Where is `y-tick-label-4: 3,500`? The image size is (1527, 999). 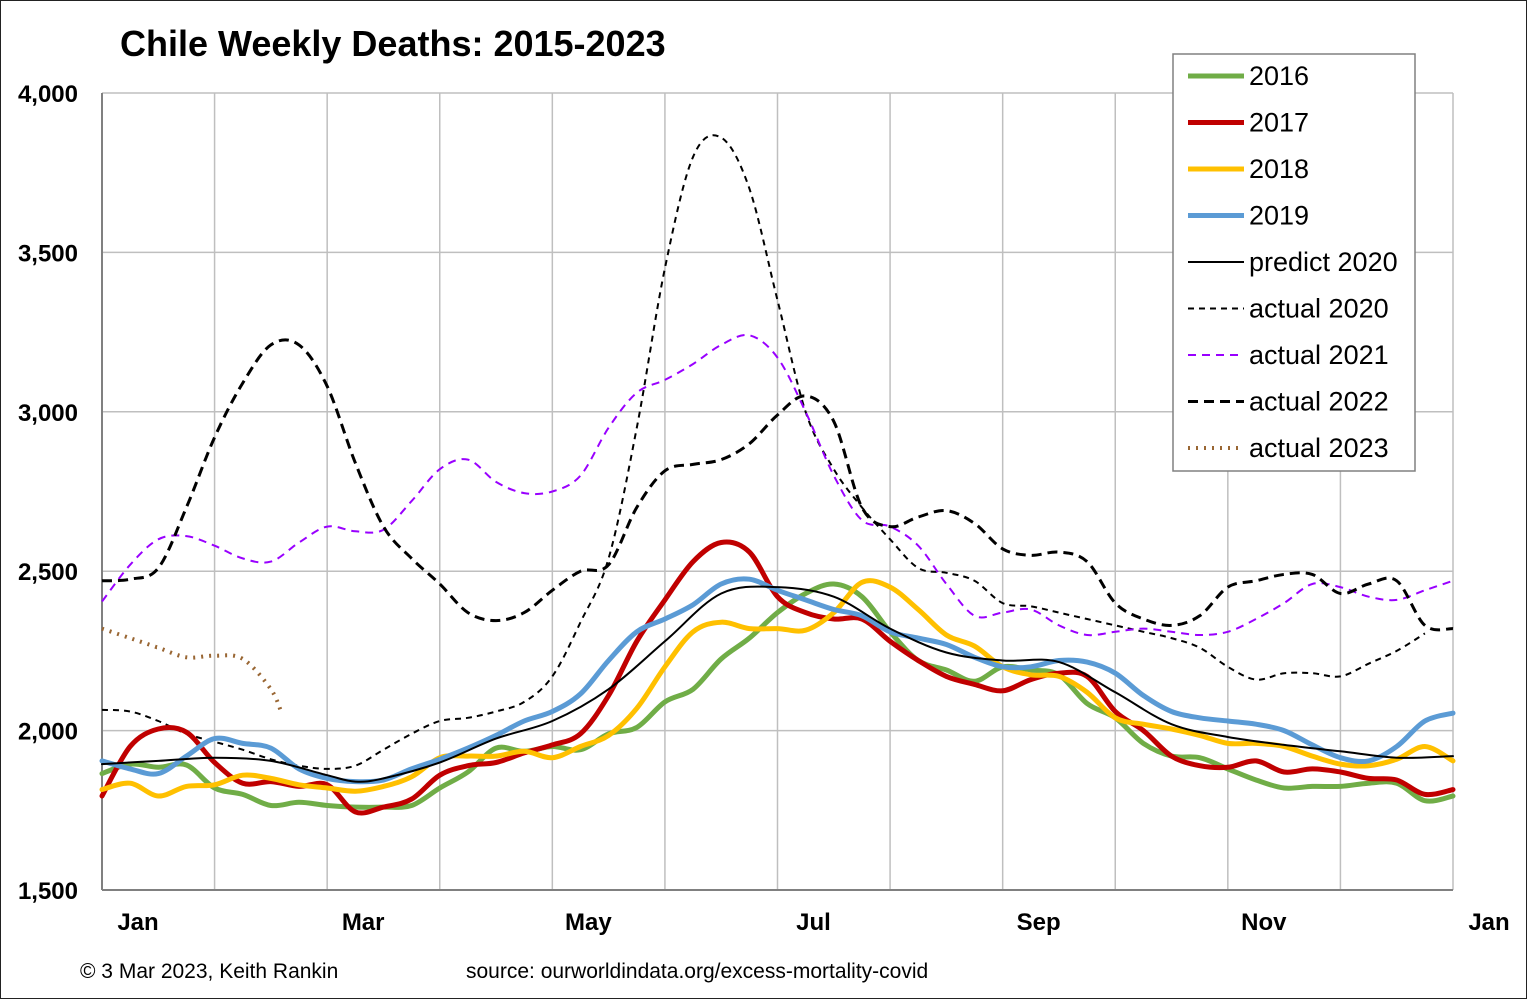 y-tick-label-4: 3,500 is located at coordinates (48, 253).